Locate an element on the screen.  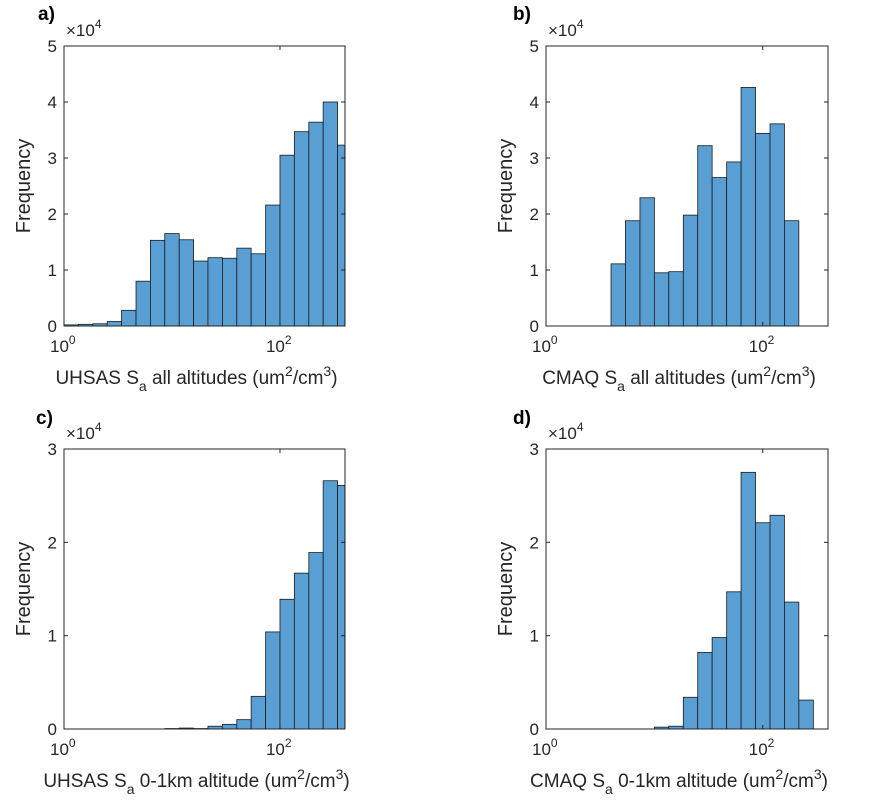
panel-label: b) is located at coordinates (522, 14).